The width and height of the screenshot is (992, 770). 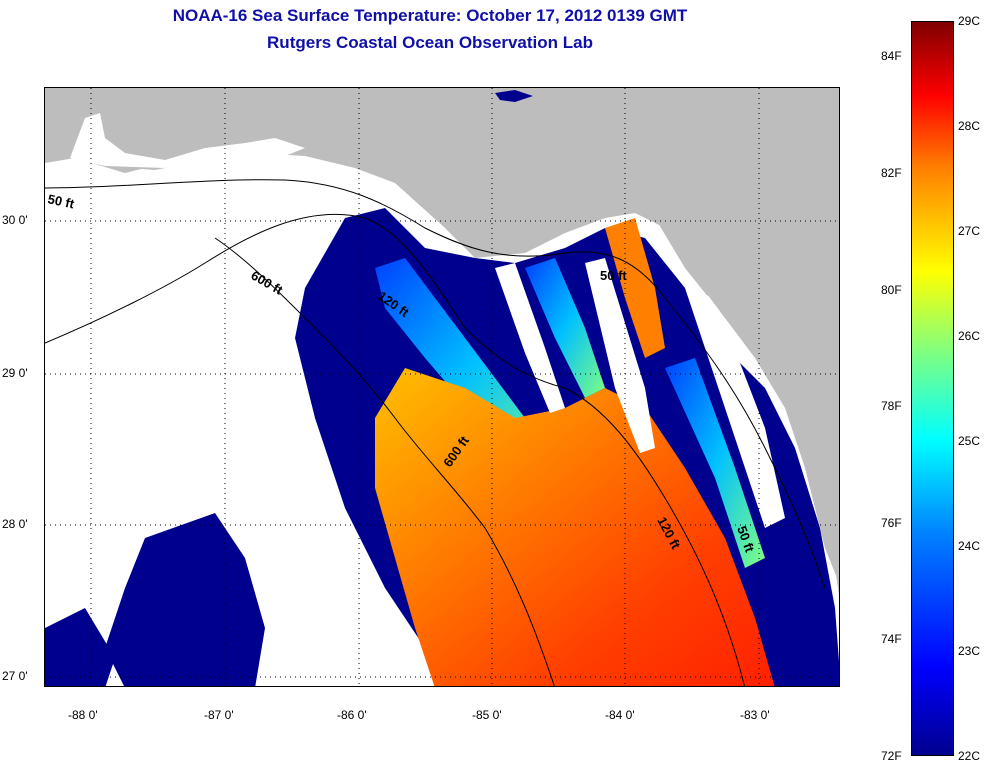 What do you see at coordinates (15, 220) in the screenshot?
I see `lat-tick-label: 30 0'` at bounding box center [15, 220].